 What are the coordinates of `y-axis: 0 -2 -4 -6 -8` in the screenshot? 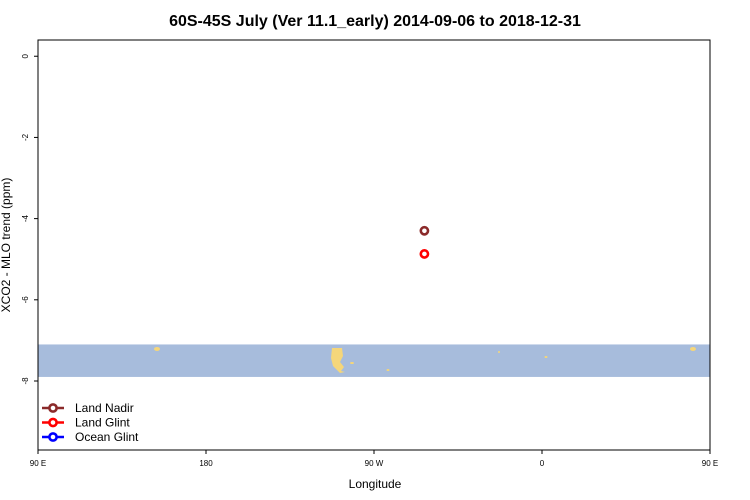 It's located at (29, 219).